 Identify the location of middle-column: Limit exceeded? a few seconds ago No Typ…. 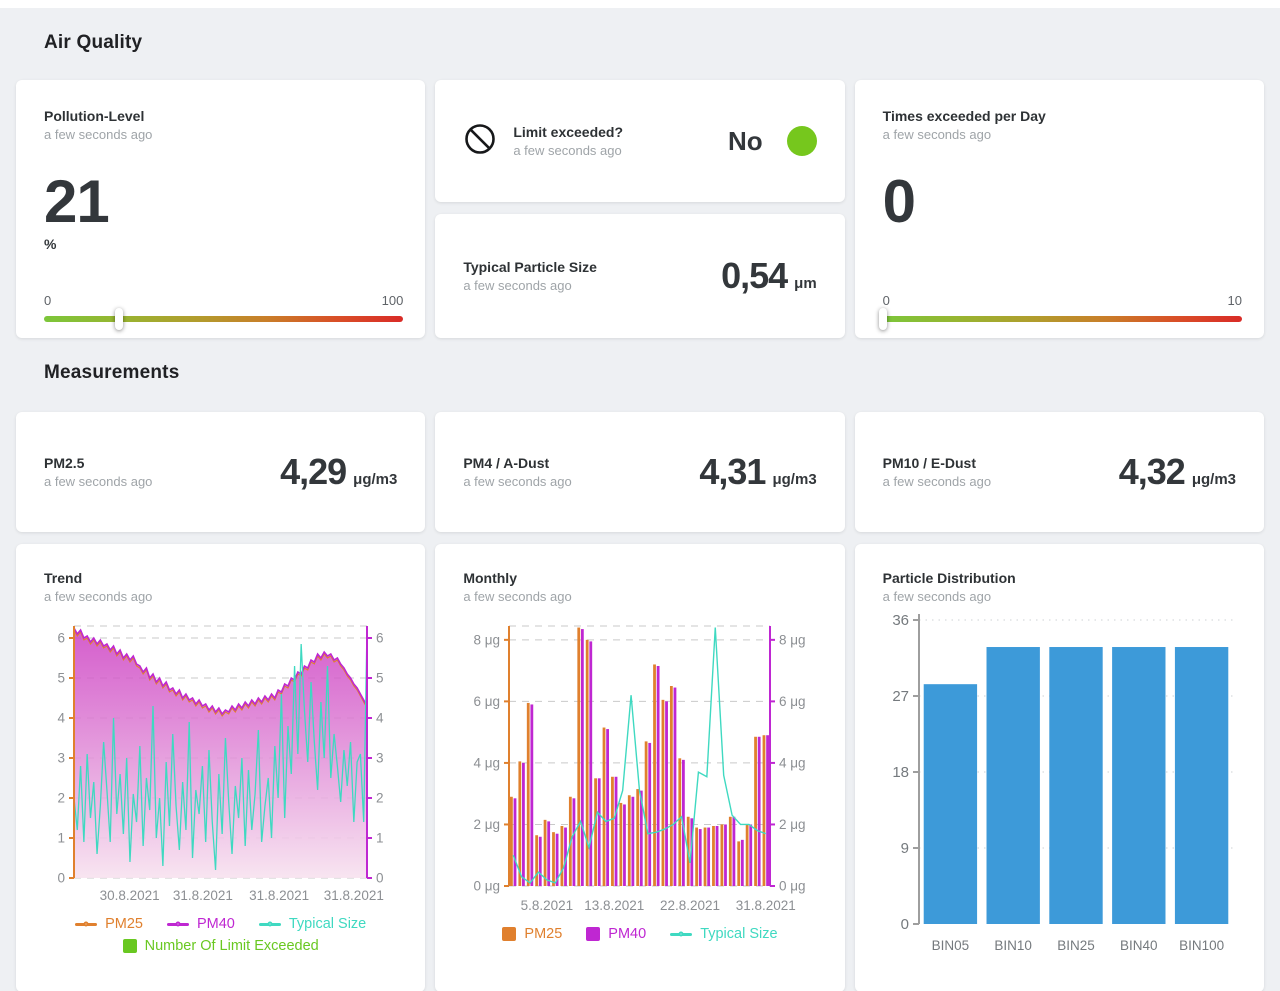
(640, 209).